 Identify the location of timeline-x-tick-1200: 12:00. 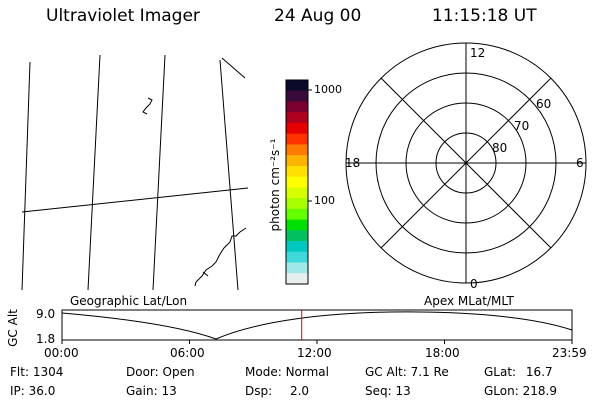
(314, 353).